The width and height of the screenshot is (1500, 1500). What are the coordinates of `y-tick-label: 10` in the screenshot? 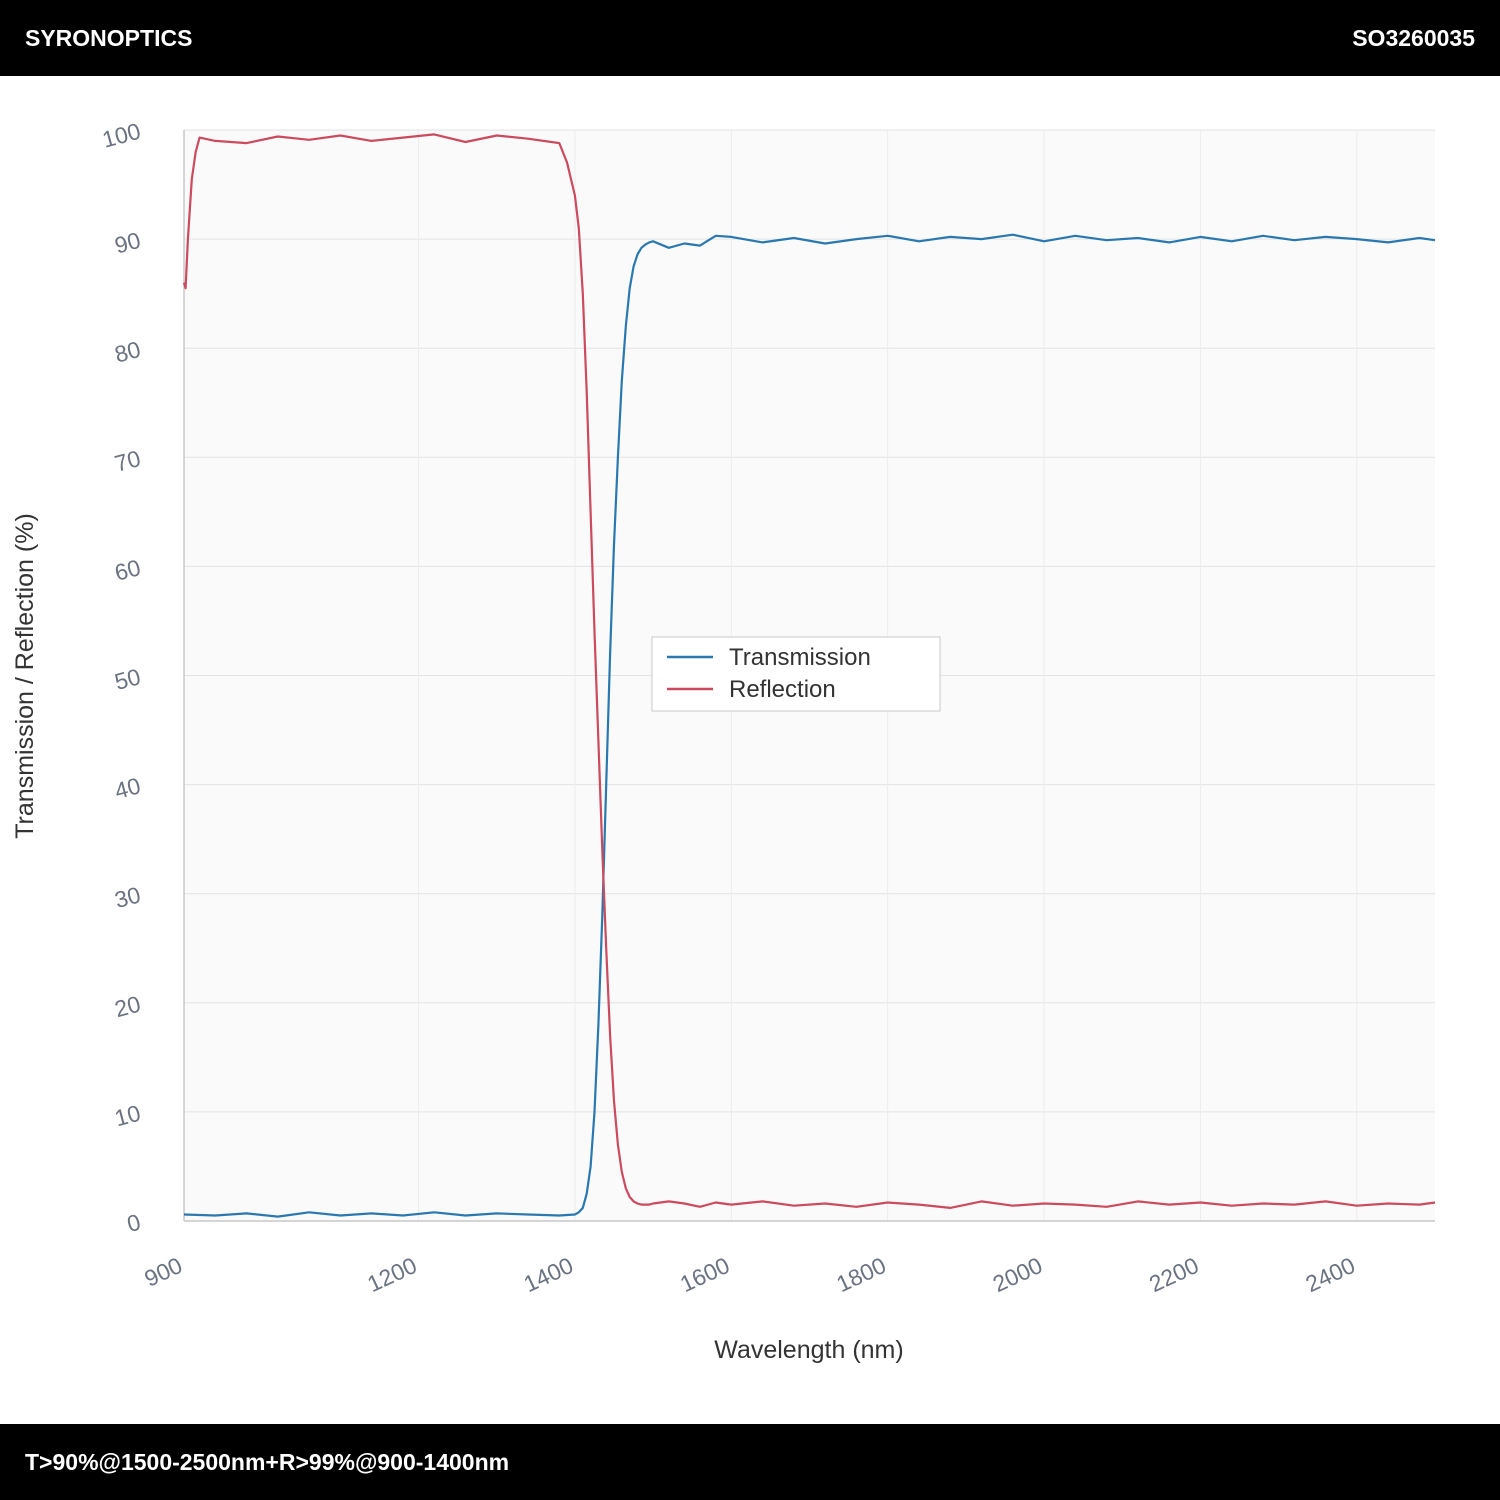 It's located at (127, 1116).